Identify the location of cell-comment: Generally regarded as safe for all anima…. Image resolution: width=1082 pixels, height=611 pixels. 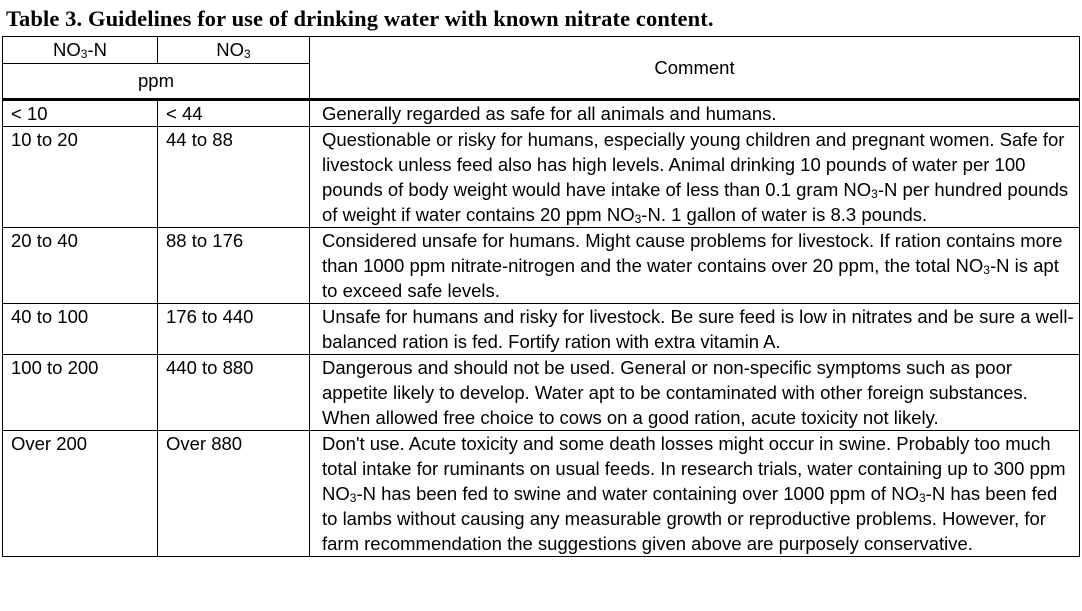
(694, 112).